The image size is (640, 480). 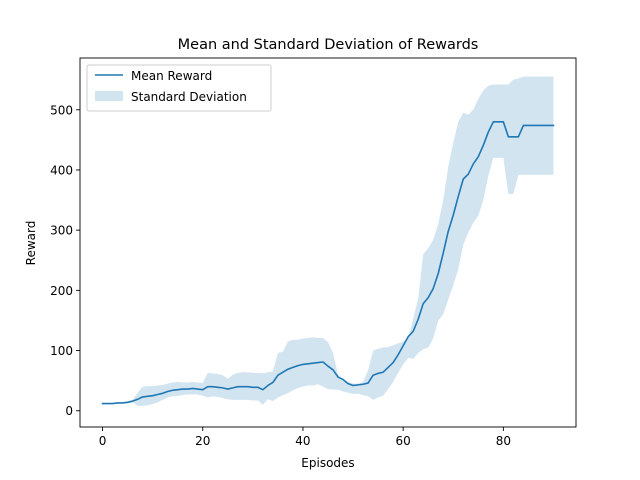 I want to click on legend: Mean Reward Standard Deviation, so click(x=179, y=88).